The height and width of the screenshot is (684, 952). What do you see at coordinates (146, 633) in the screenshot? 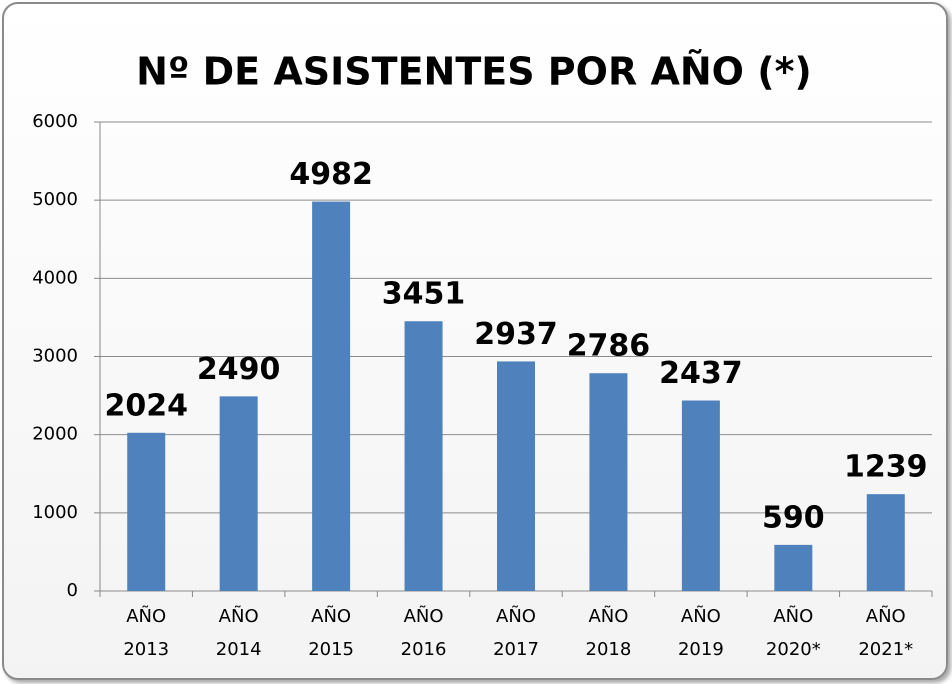
I see `x-tick-label: AÑO 2013` at bounding box center [146, 633].